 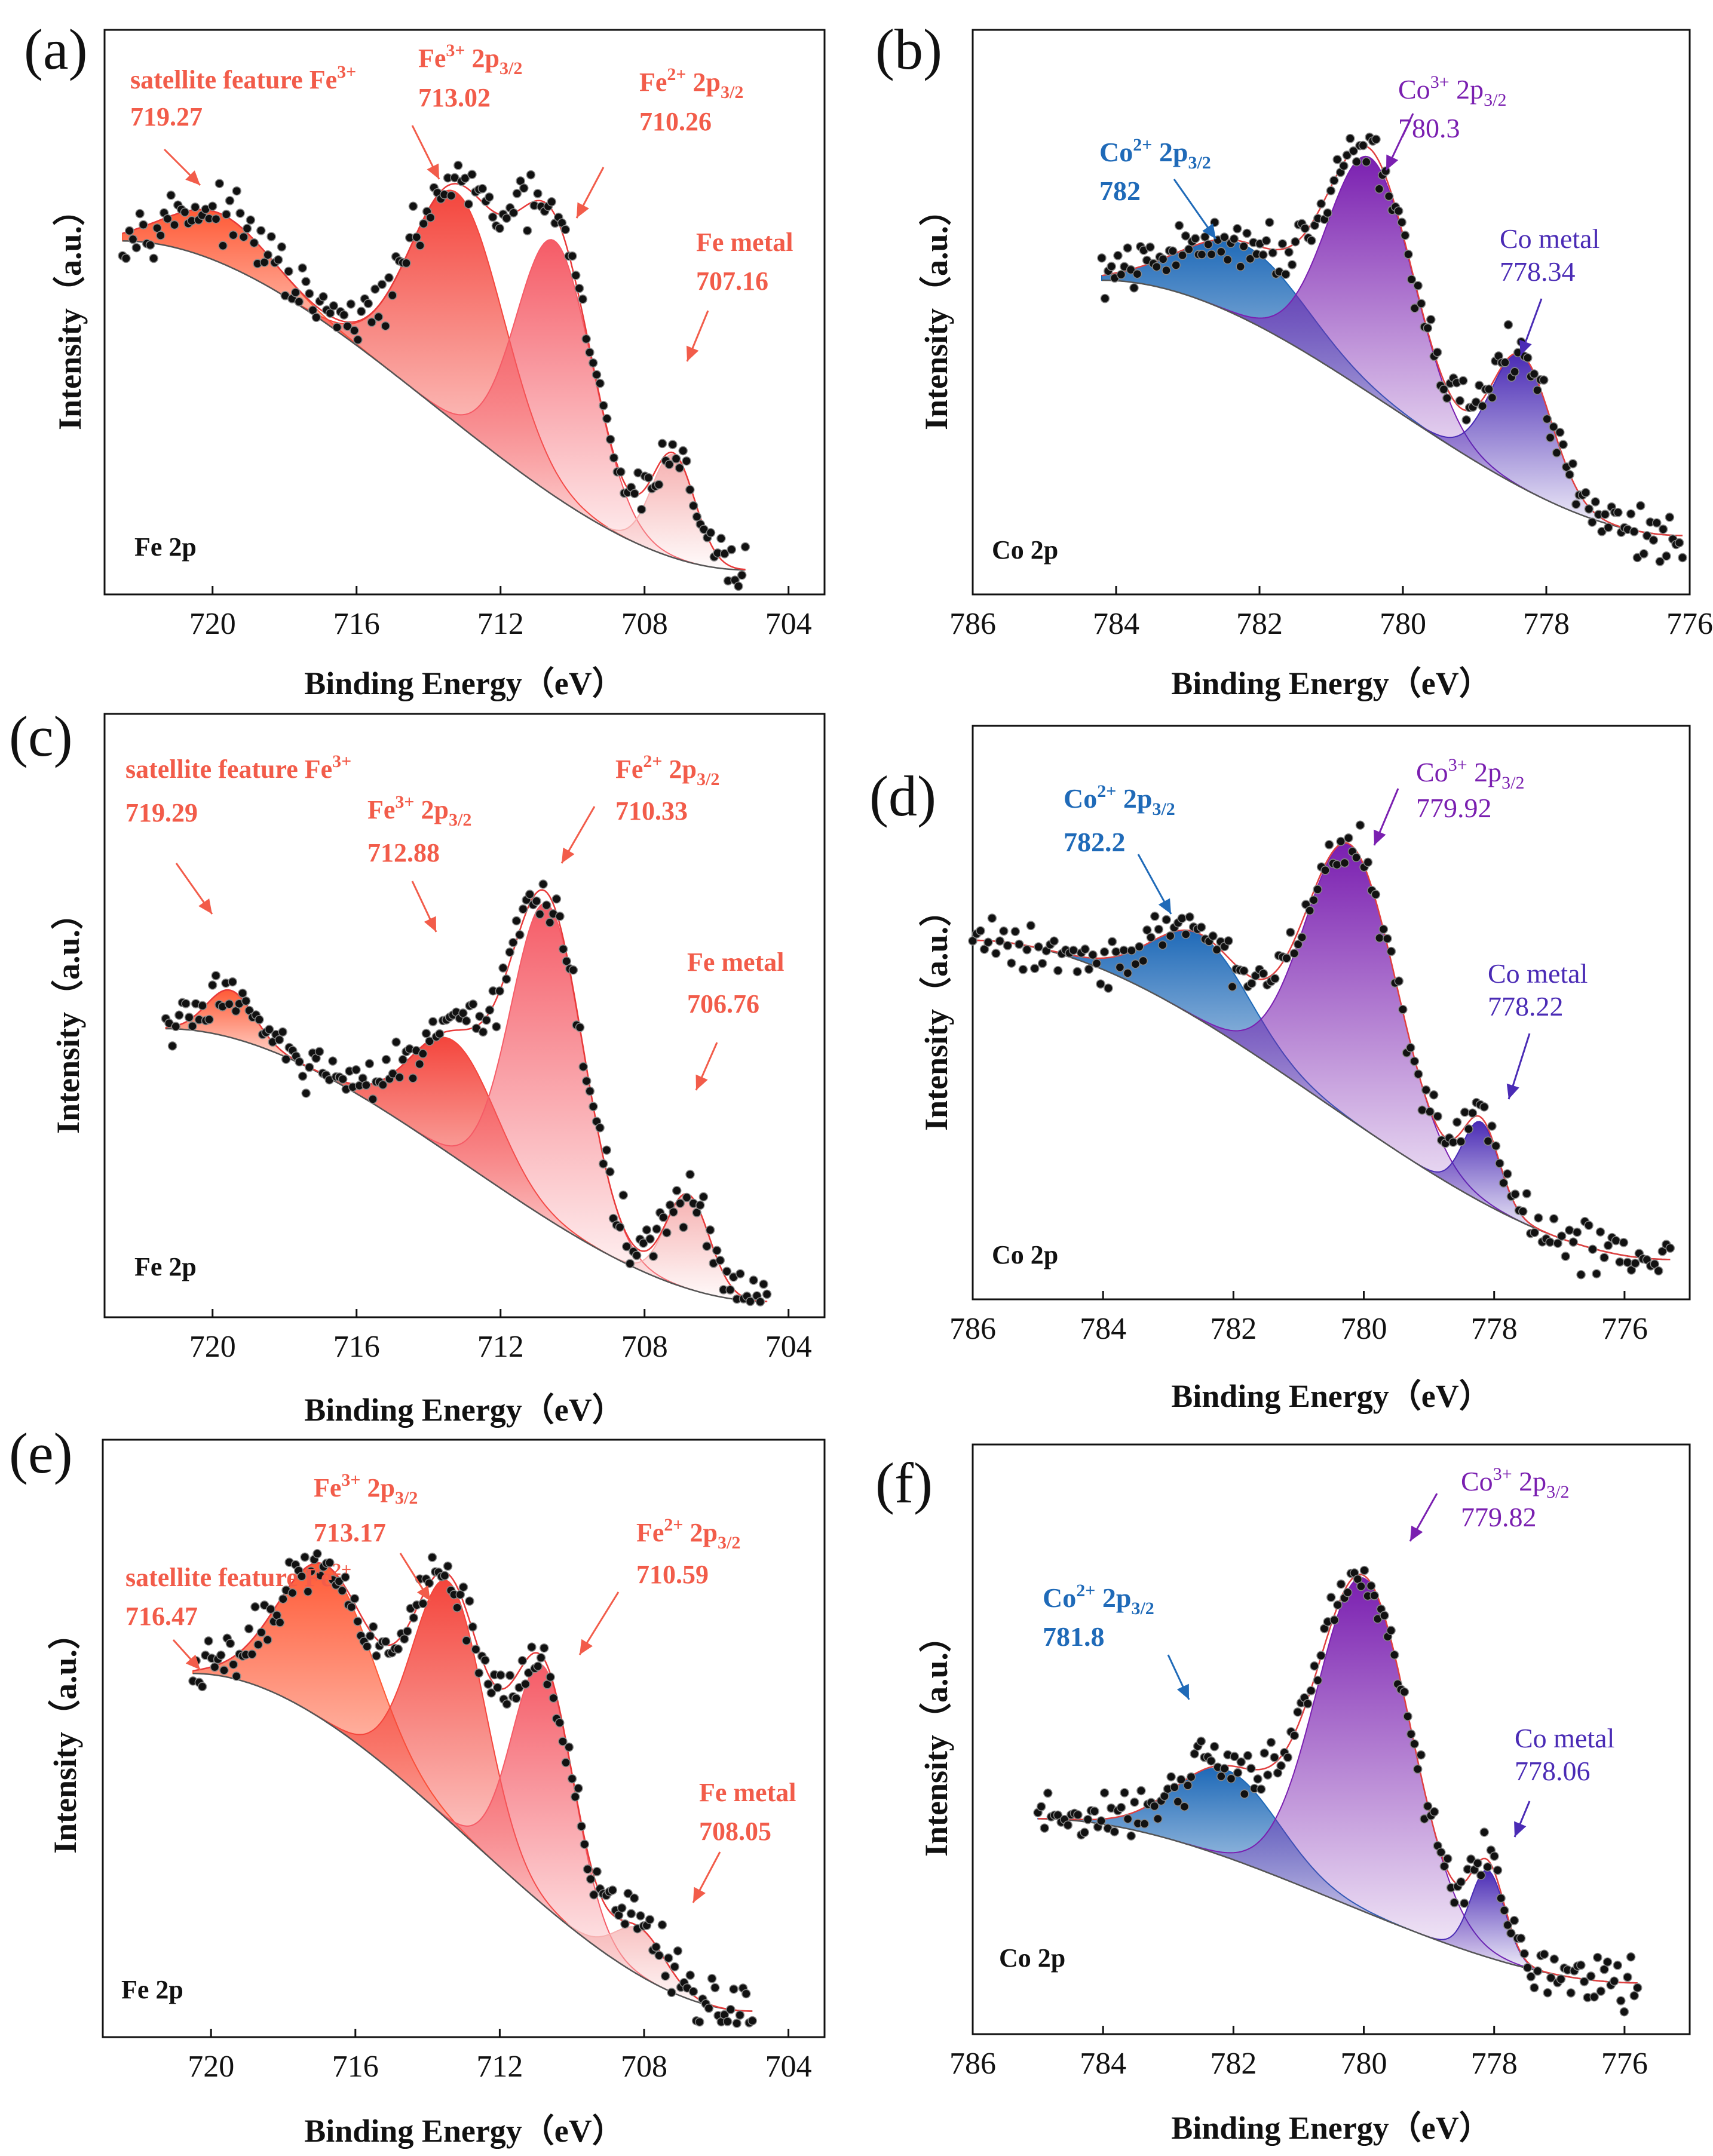 What do you see at coordinates (212, 624) in the screenshot?
I see `x-tick-label: 720` at bounding box center [212, 624].